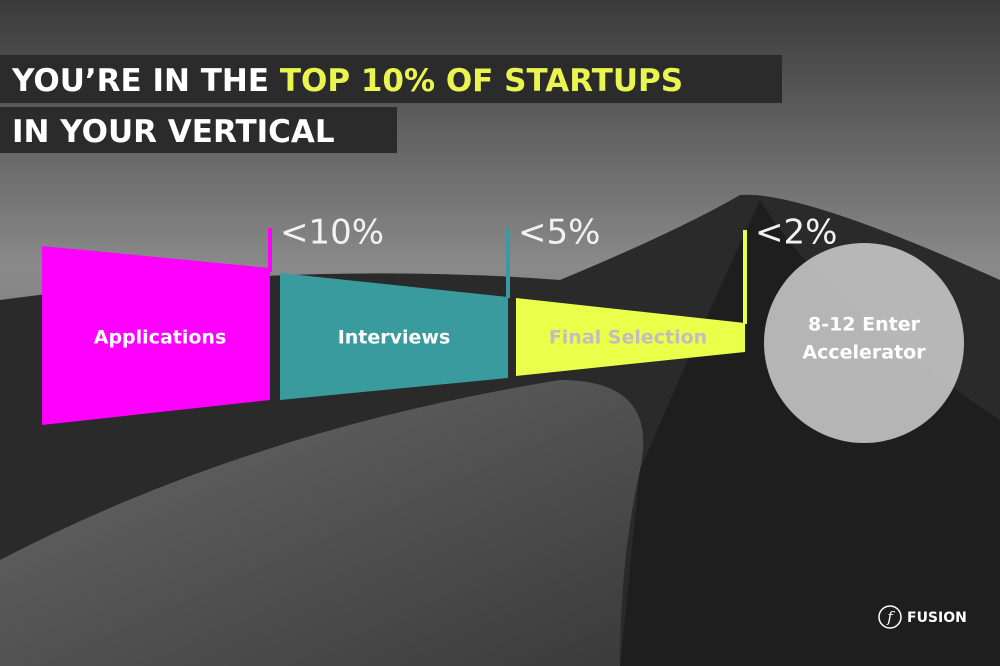 The height and width of the screenshot is (666, 1000). I want to click on headline-white: YOU’RE IN THE, so click(145, 81).